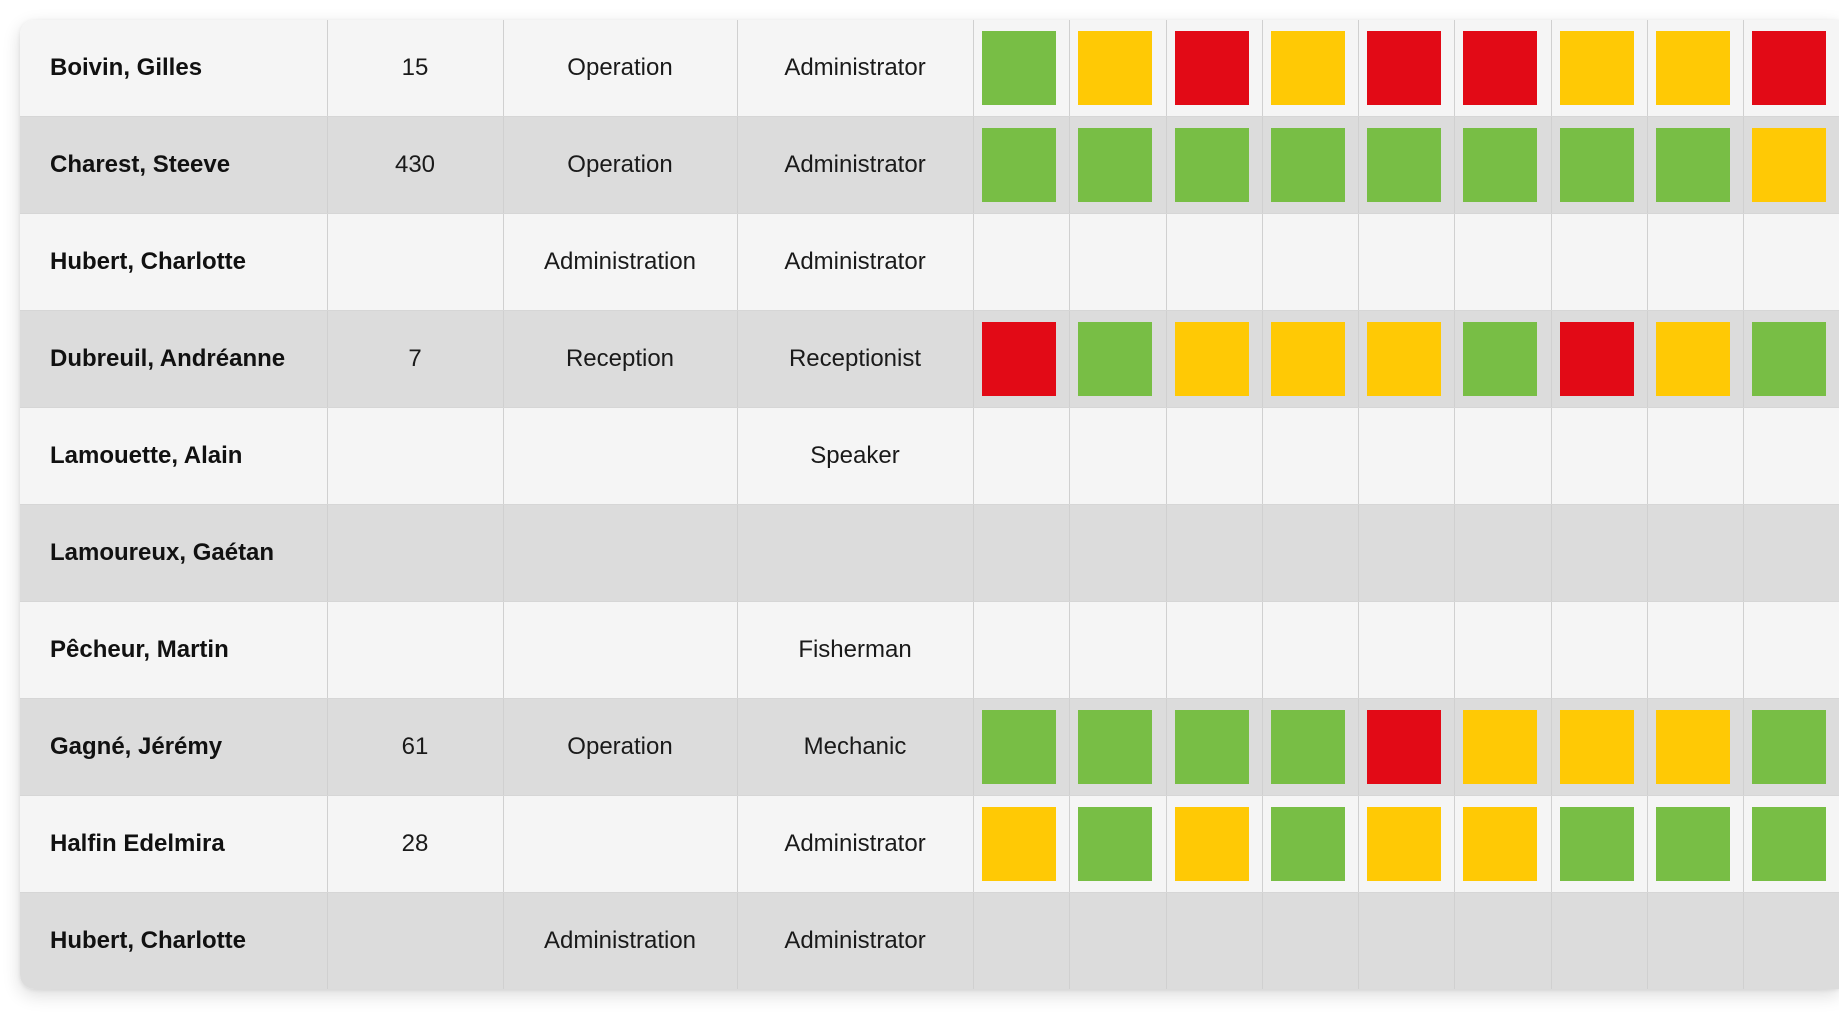  I want to click on table-row: Halfin Edelmira 28 Administrator, so click(929, 844).